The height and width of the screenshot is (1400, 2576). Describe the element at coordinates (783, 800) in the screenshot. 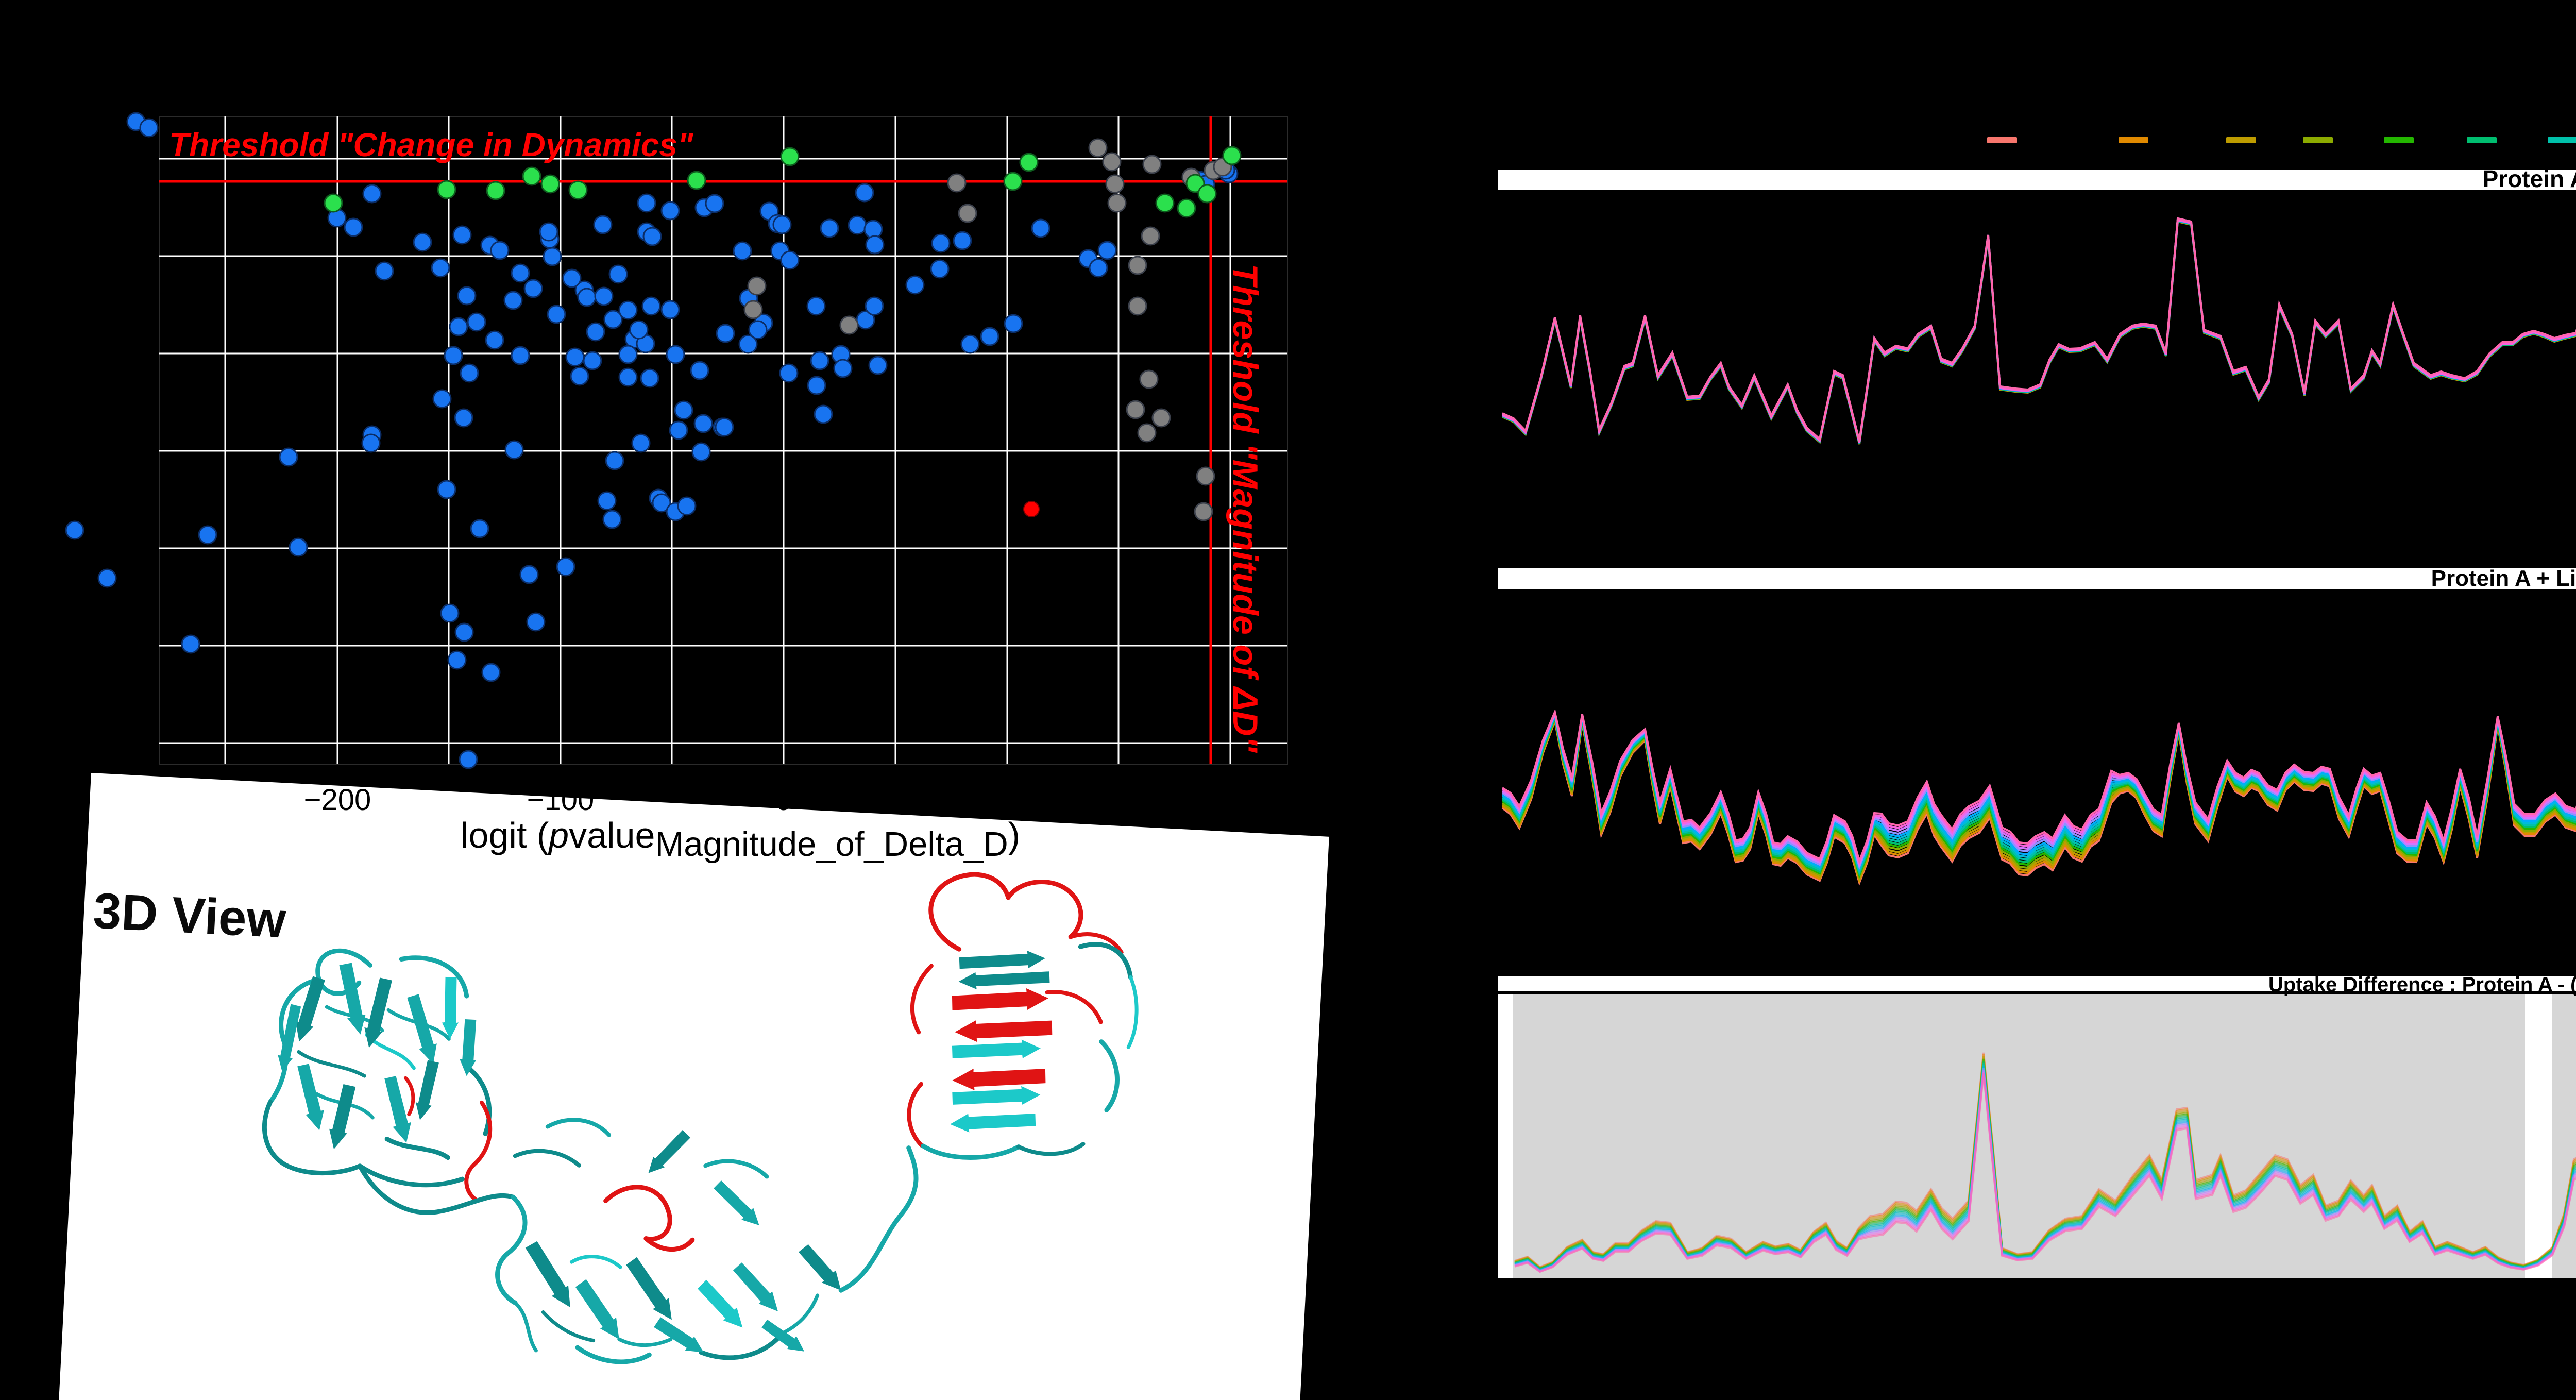

I see `svg-text: 0` at that location.